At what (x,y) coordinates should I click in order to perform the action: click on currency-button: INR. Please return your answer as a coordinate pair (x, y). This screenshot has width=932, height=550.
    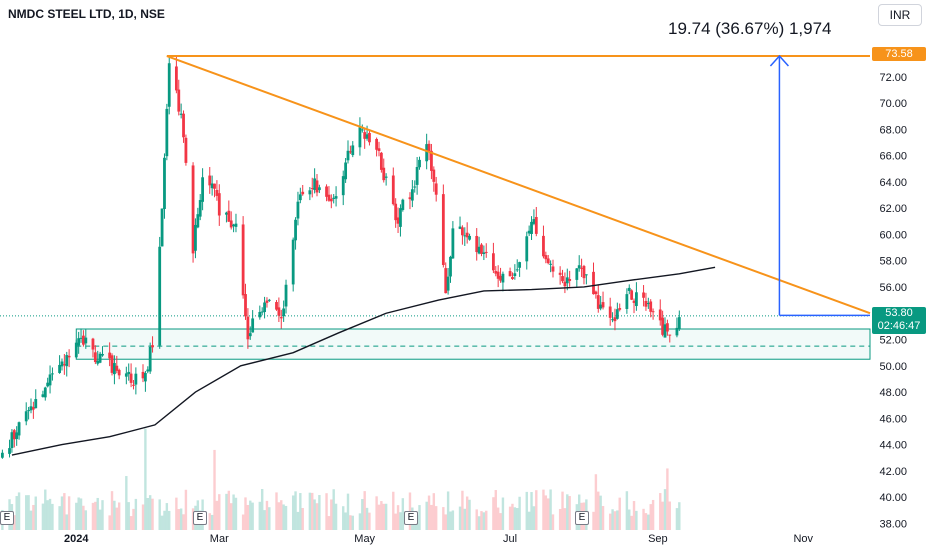
    Looking at the image, I should click on (900, 15).